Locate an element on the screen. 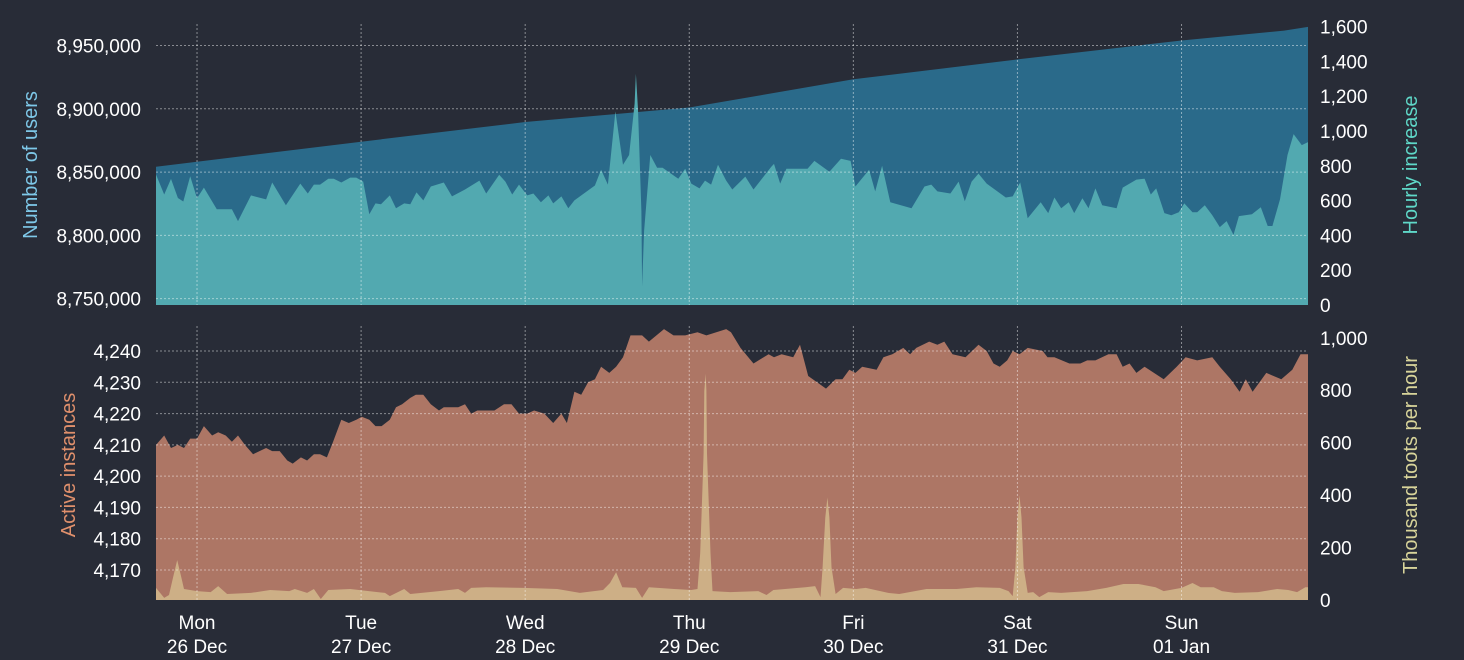 The height and width of the screenshot is (660, 1464). day-date-label: 30 Dec is located at coordinates (853, 647).